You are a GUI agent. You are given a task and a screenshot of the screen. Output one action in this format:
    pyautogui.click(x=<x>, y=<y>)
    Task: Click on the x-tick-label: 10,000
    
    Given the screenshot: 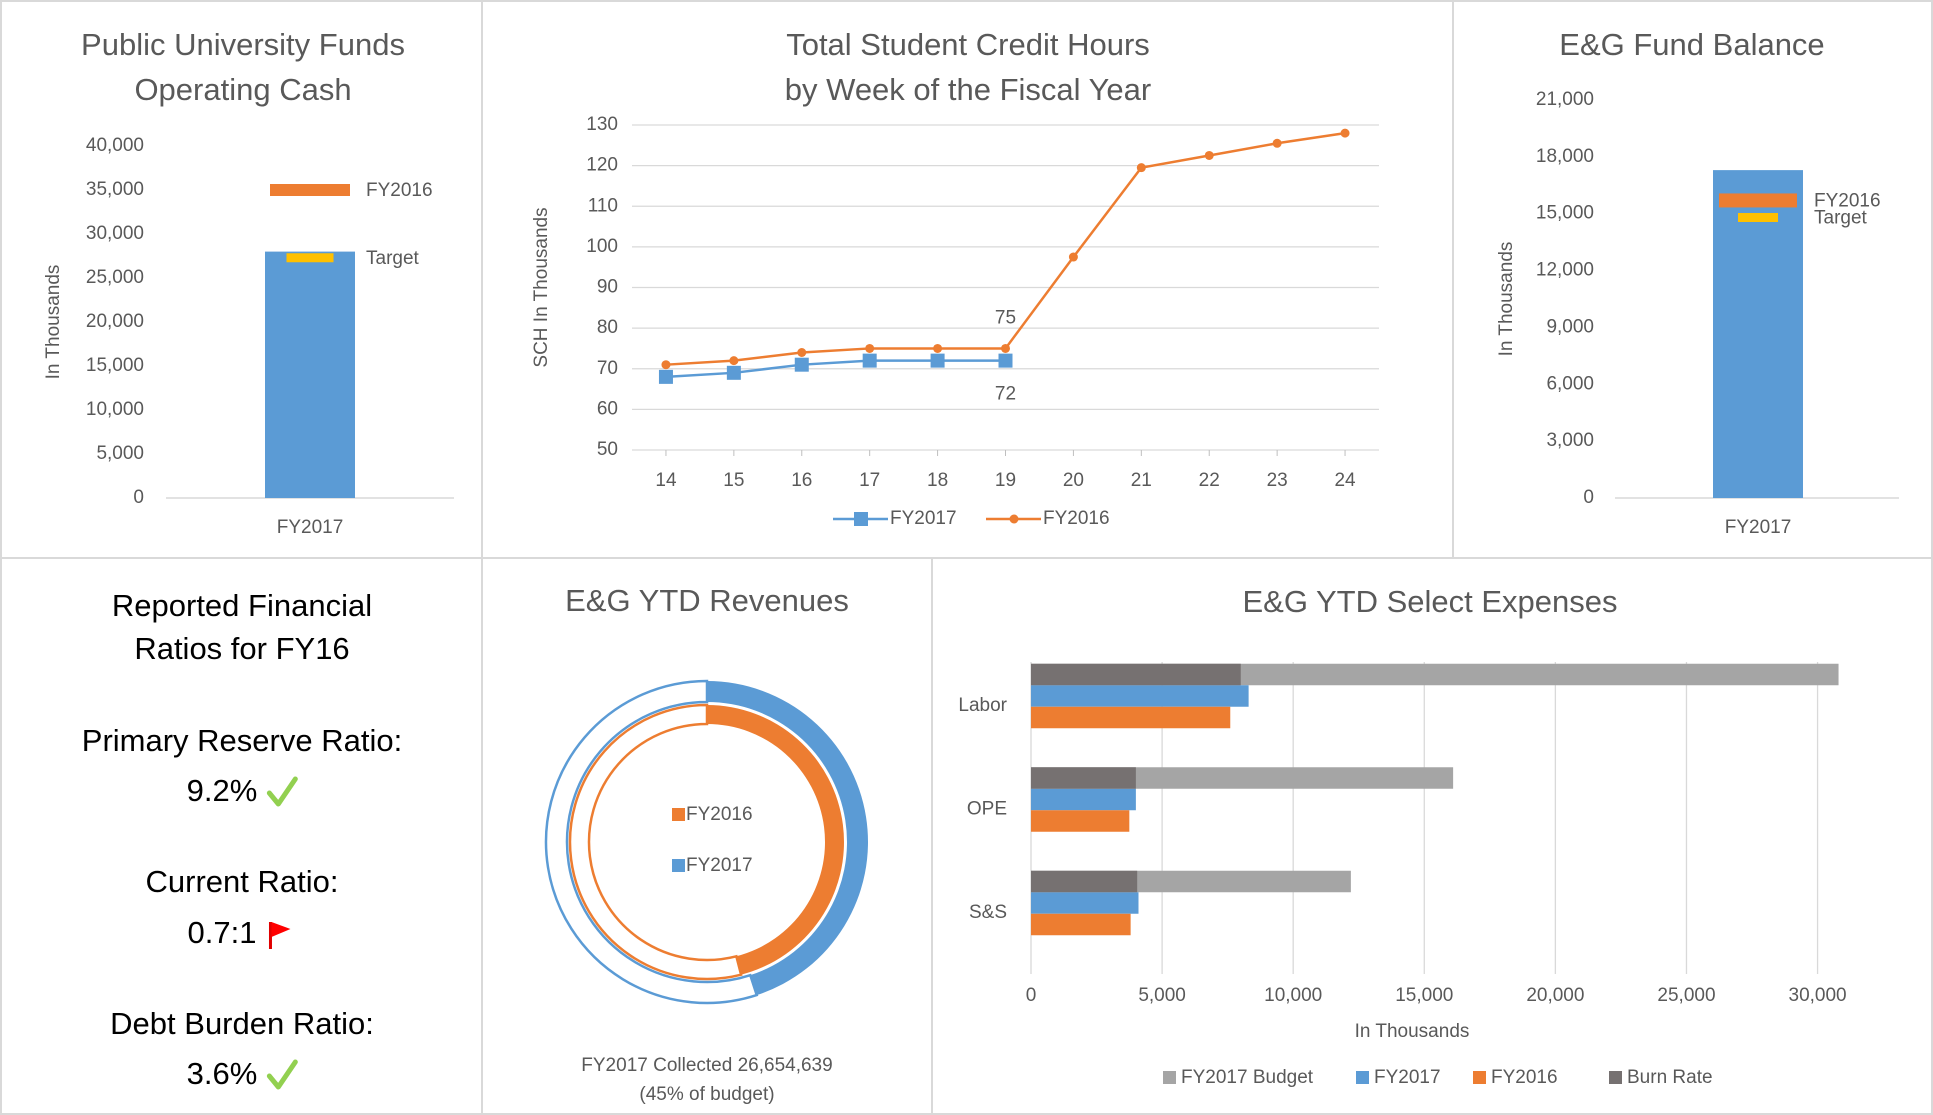 What is the action you would take?
    pyautogui.click(x=1293, y=995)
    